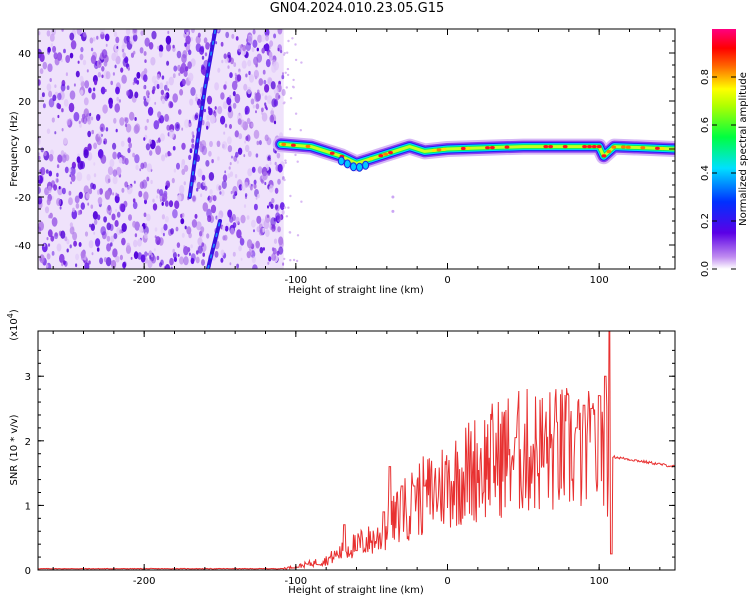 The image size is (750, 600). Describe the element at coordinates (724, 149) in the screenshot. I see `colorbar-gradient` at that location.